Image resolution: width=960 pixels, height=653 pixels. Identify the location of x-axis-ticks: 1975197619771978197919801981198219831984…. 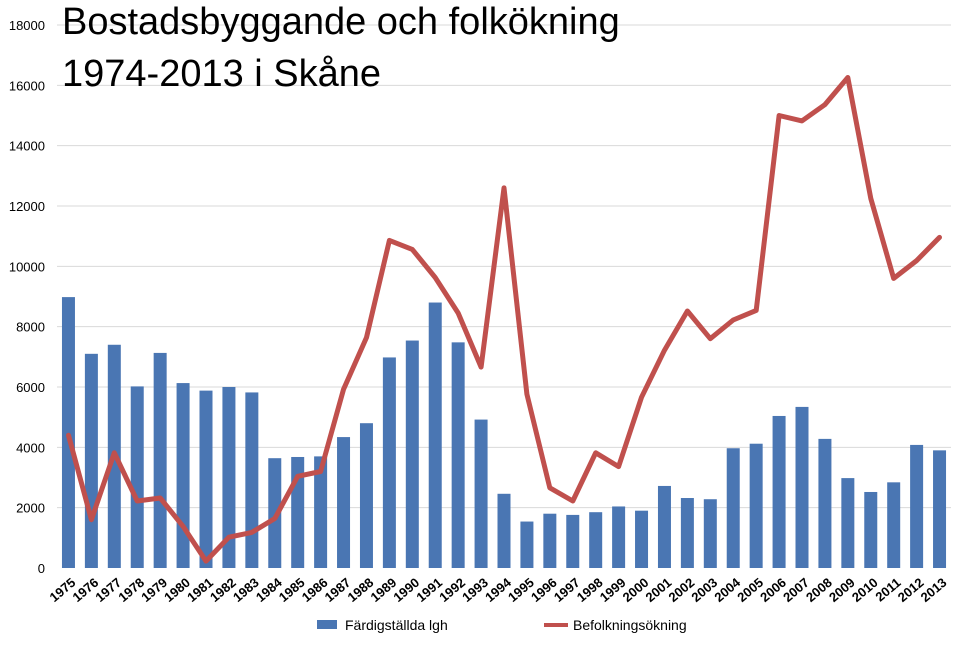
(498, 589).